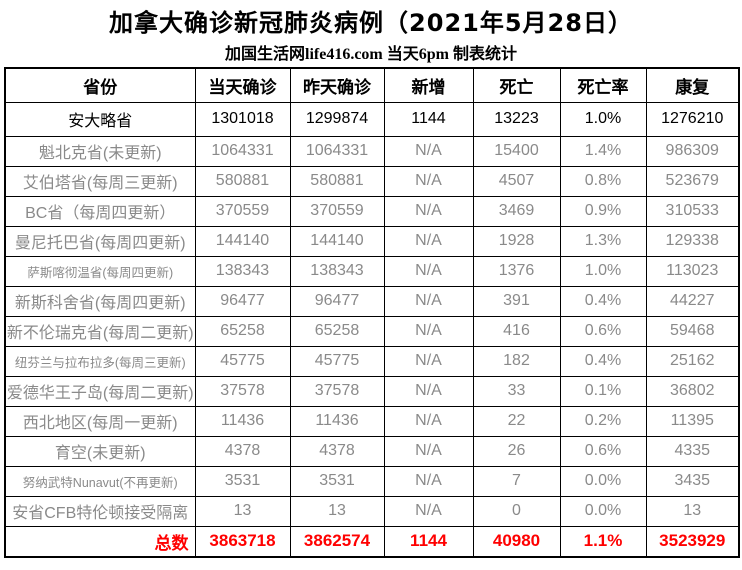  Describe the element at coordinates (372, 451) in the screenshot. I see `table-row-yukon: 育空(未更新) 4378 4378 N/A 26 0.6% 4335` at that location.